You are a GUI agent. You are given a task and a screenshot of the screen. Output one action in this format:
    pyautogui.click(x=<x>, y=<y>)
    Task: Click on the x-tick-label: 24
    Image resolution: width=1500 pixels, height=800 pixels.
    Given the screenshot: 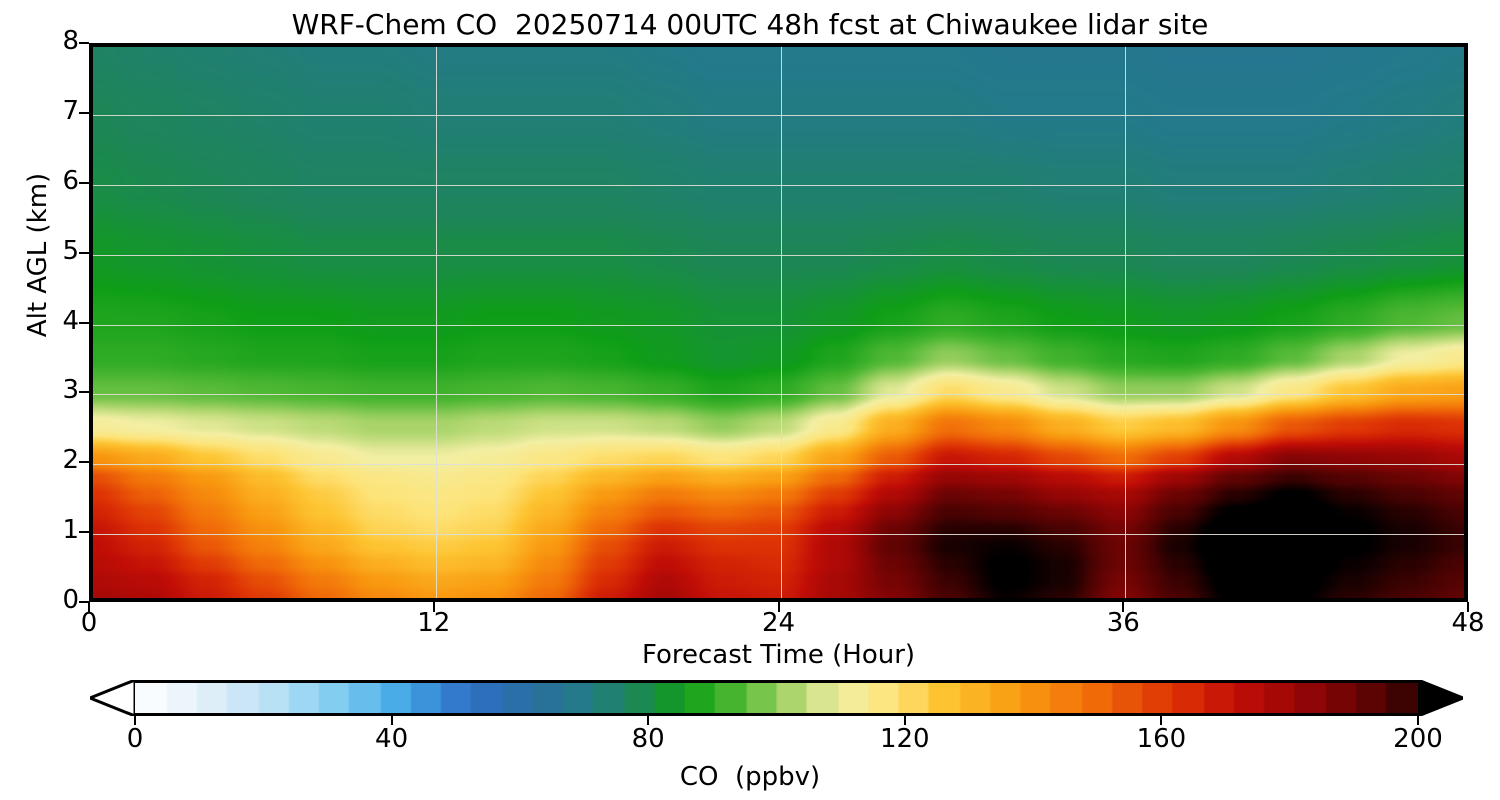 What is the action you would take?
    pyautogui.click(x=778, y=623)
    